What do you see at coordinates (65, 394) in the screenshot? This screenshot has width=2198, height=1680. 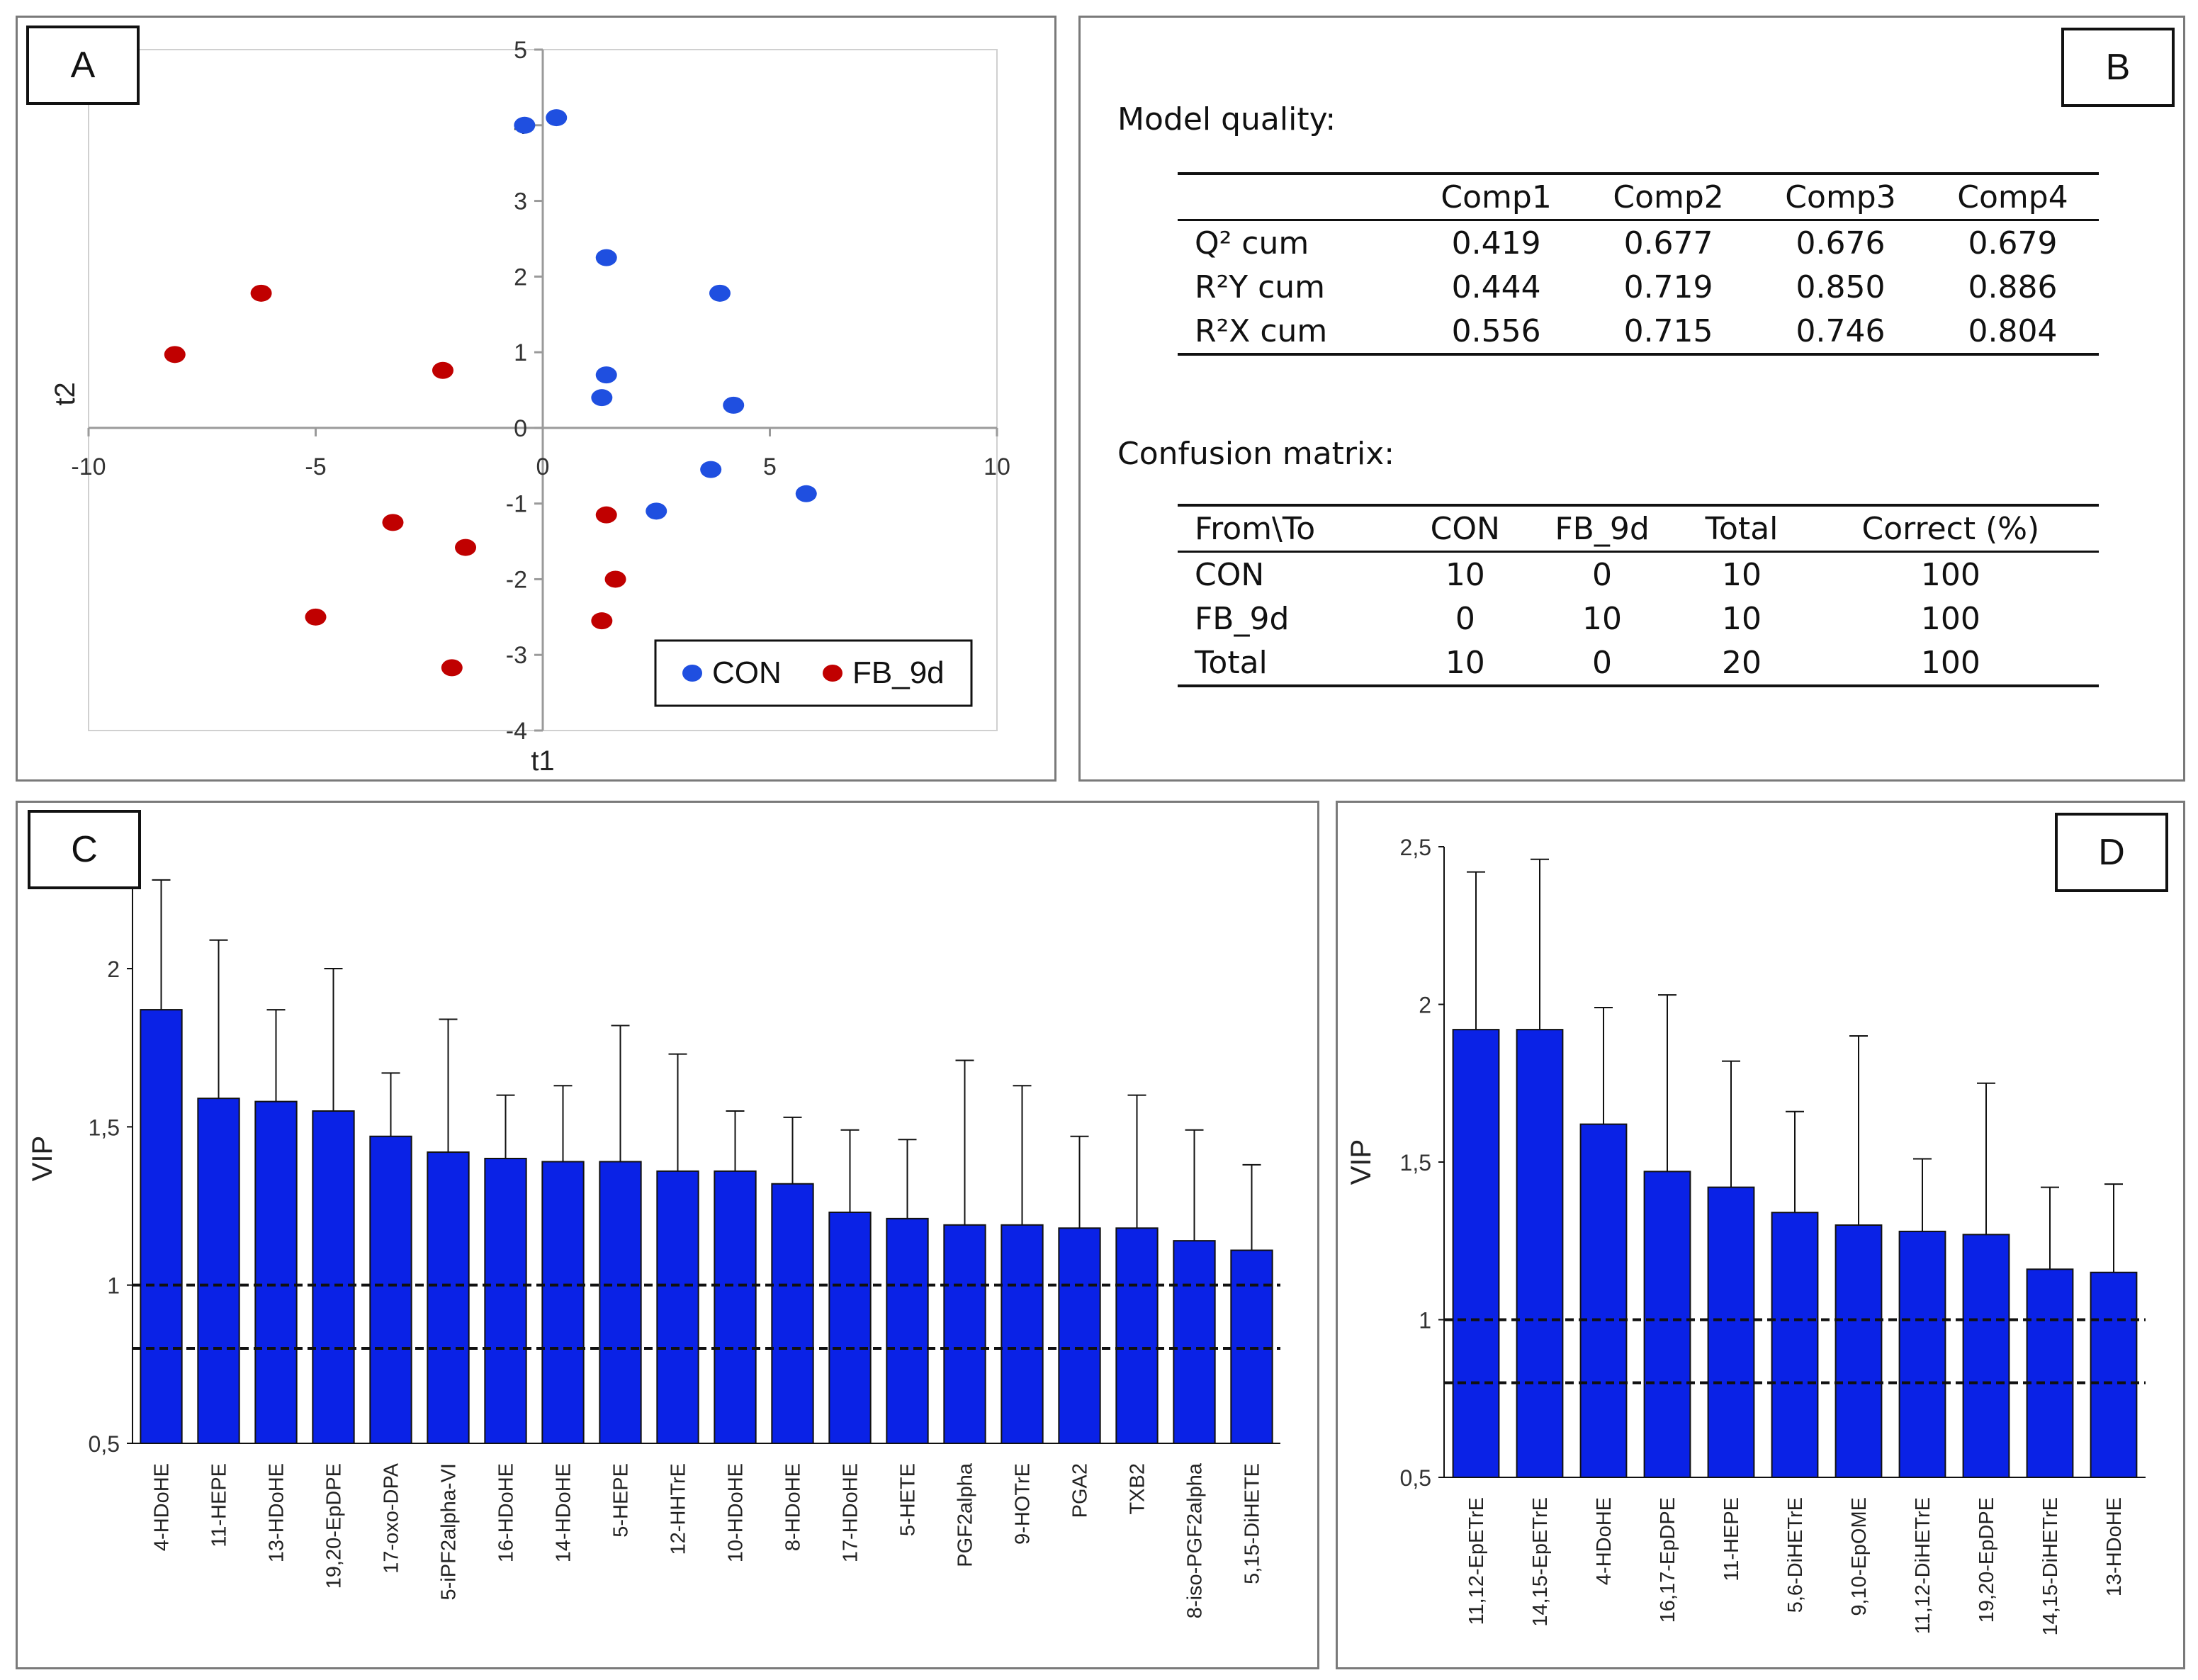 I see `y-axis-title: t2` at bounding box center [65, 394].